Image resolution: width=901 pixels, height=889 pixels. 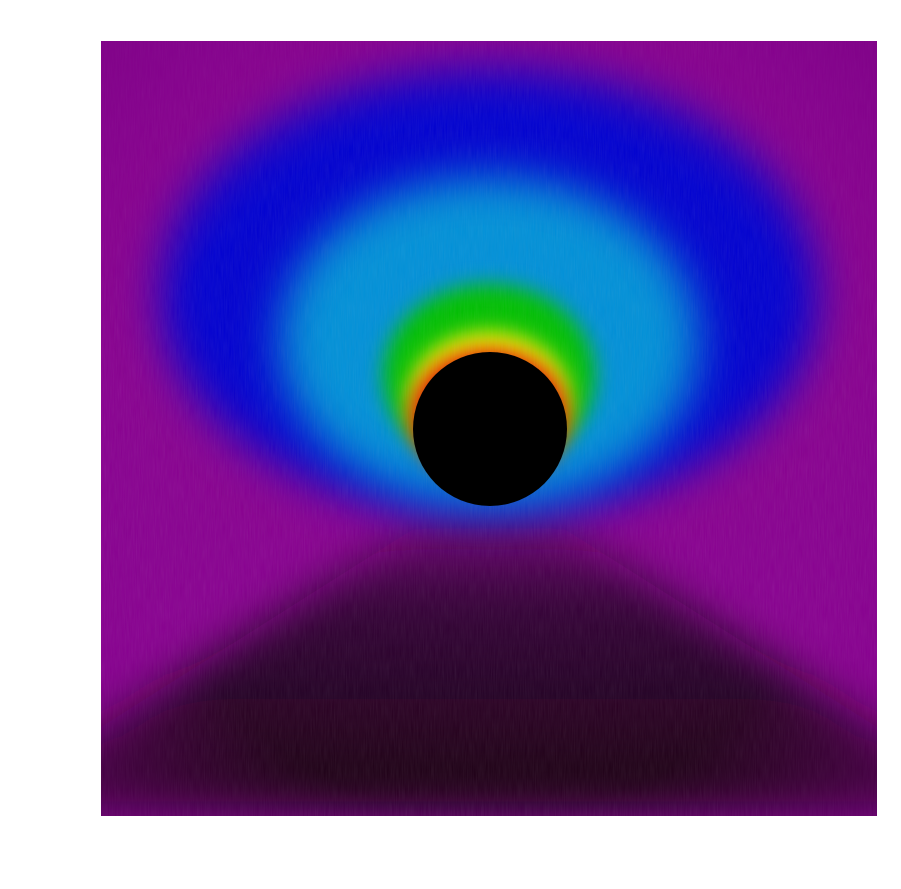 I want to click on dark-sphere, so click(x=490, y=429).